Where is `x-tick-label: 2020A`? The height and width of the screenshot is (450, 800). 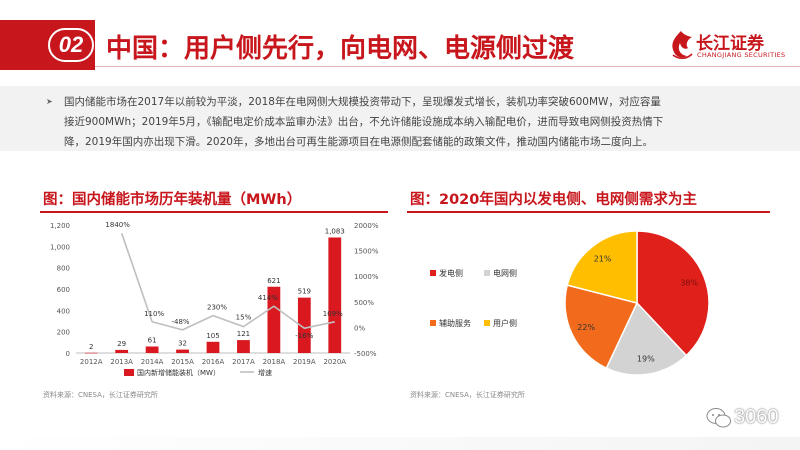 x-tick-label: 2020A is located at coordinates (334, 362).